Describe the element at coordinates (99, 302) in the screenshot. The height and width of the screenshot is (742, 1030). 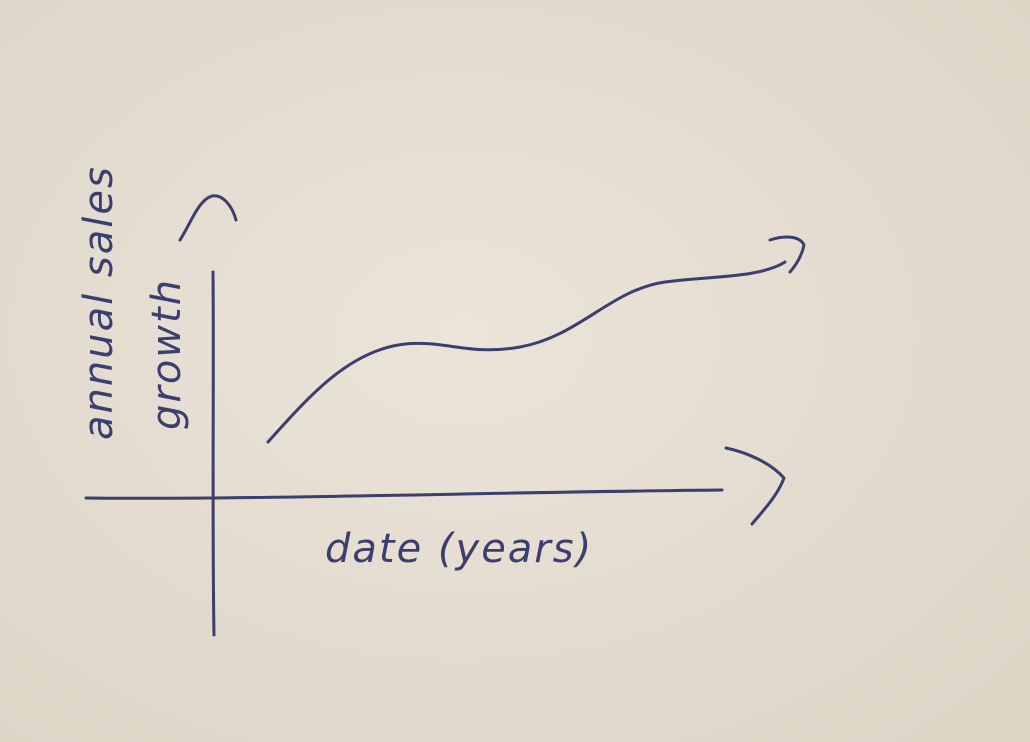
I see `y-axis-label: annual sales` at that location.